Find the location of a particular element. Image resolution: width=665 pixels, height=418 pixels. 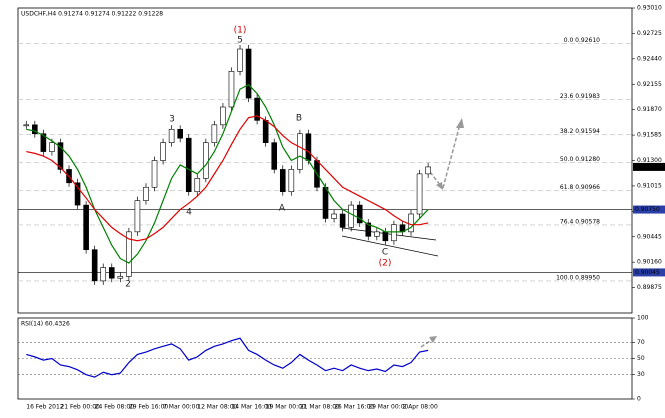

wave-label: C is located at coordinates (385, 253).